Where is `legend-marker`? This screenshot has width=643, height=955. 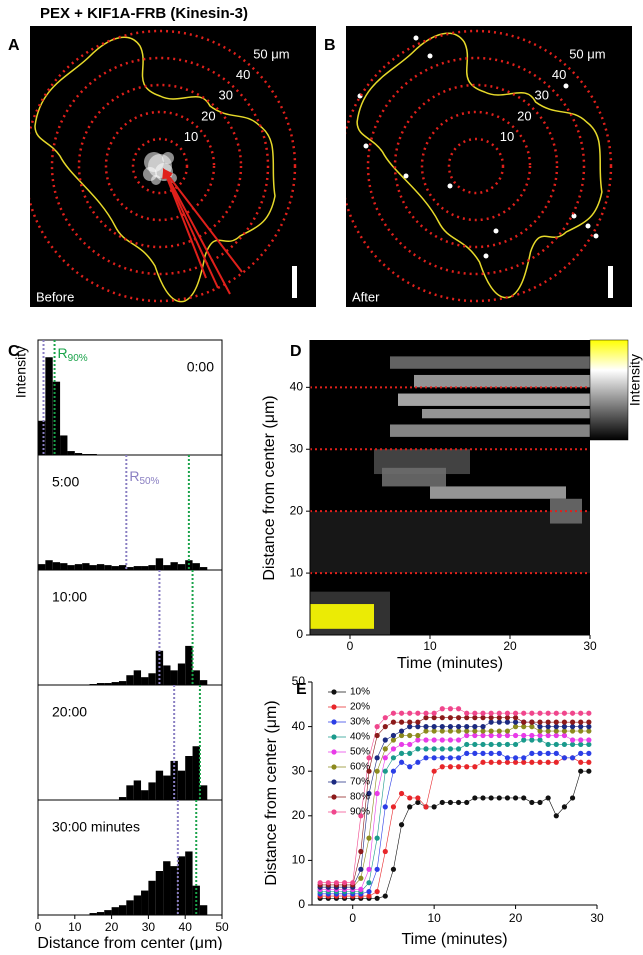
legend-marker is located at coordinates (334, 752).